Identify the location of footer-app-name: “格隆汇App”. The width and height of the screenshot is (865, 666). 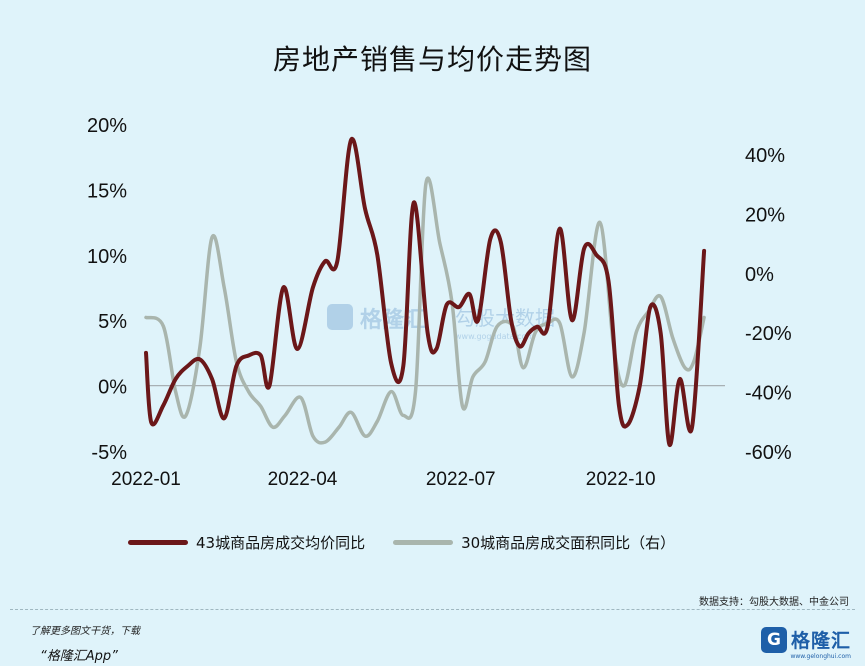
(79, 656).